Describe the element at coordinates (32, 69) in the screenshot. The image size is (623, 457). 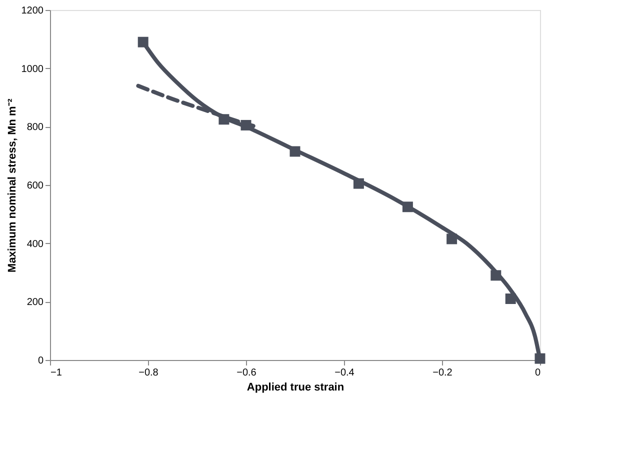
I see `y-tick-label: 1000` at that location.